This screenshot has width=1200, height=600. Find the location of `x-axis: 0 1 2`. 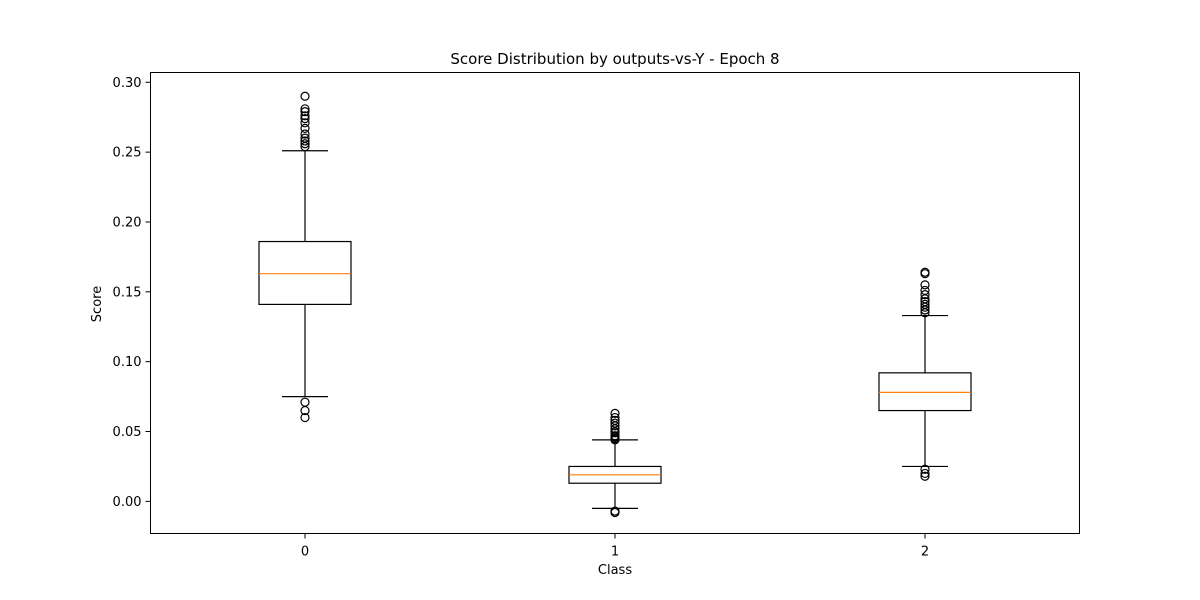

x-axis: 0 1 2 is located at coordinates (615, 546).